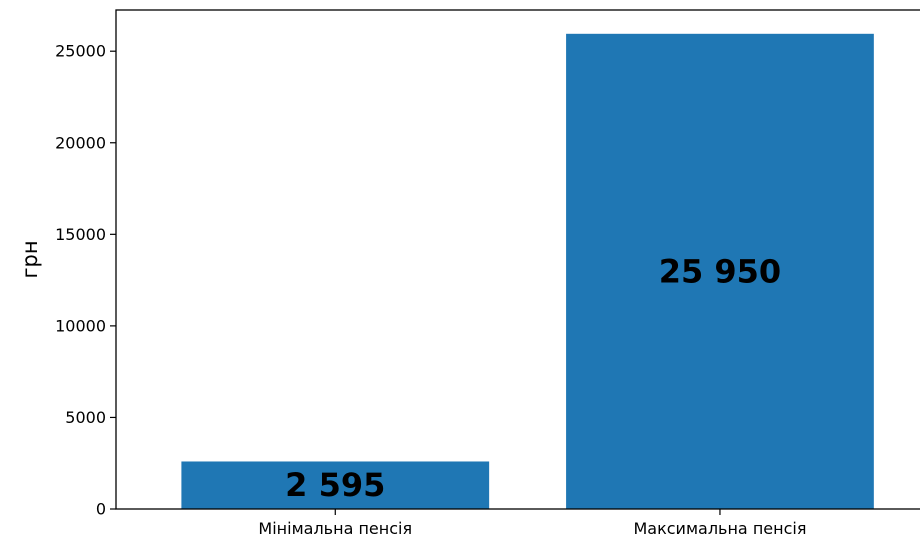 The width and height of the screenshot is (920, 537). What do you see at coordinates (101, 509) in the screenshot?
I see `y-tick-label-0: 0` at bounding box center [101, 509].